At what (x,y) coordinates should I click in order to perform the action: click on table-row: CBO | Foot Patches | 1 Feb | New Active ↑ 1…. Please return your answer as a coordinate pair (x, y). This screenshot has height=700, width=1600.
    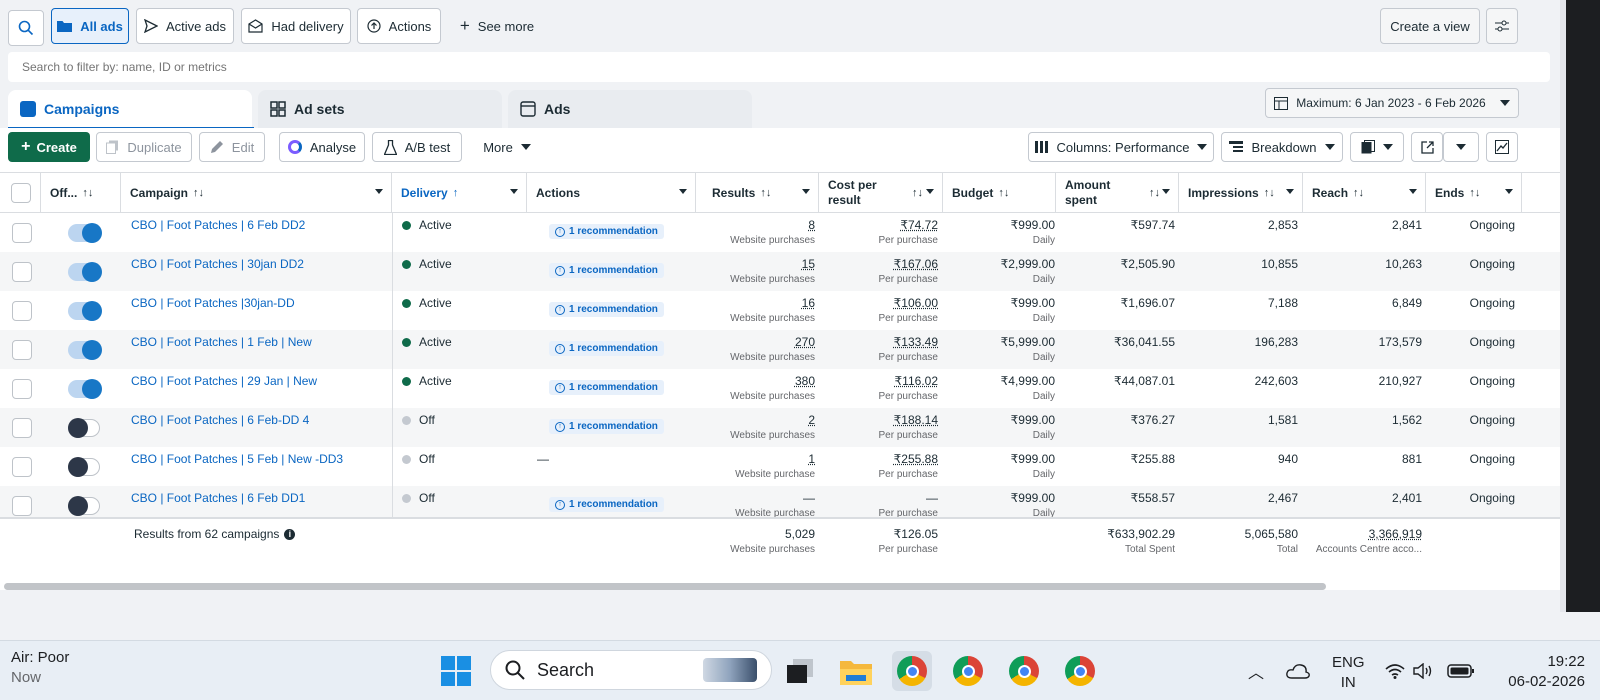
    Looking at the image, I should click on (780, 349).